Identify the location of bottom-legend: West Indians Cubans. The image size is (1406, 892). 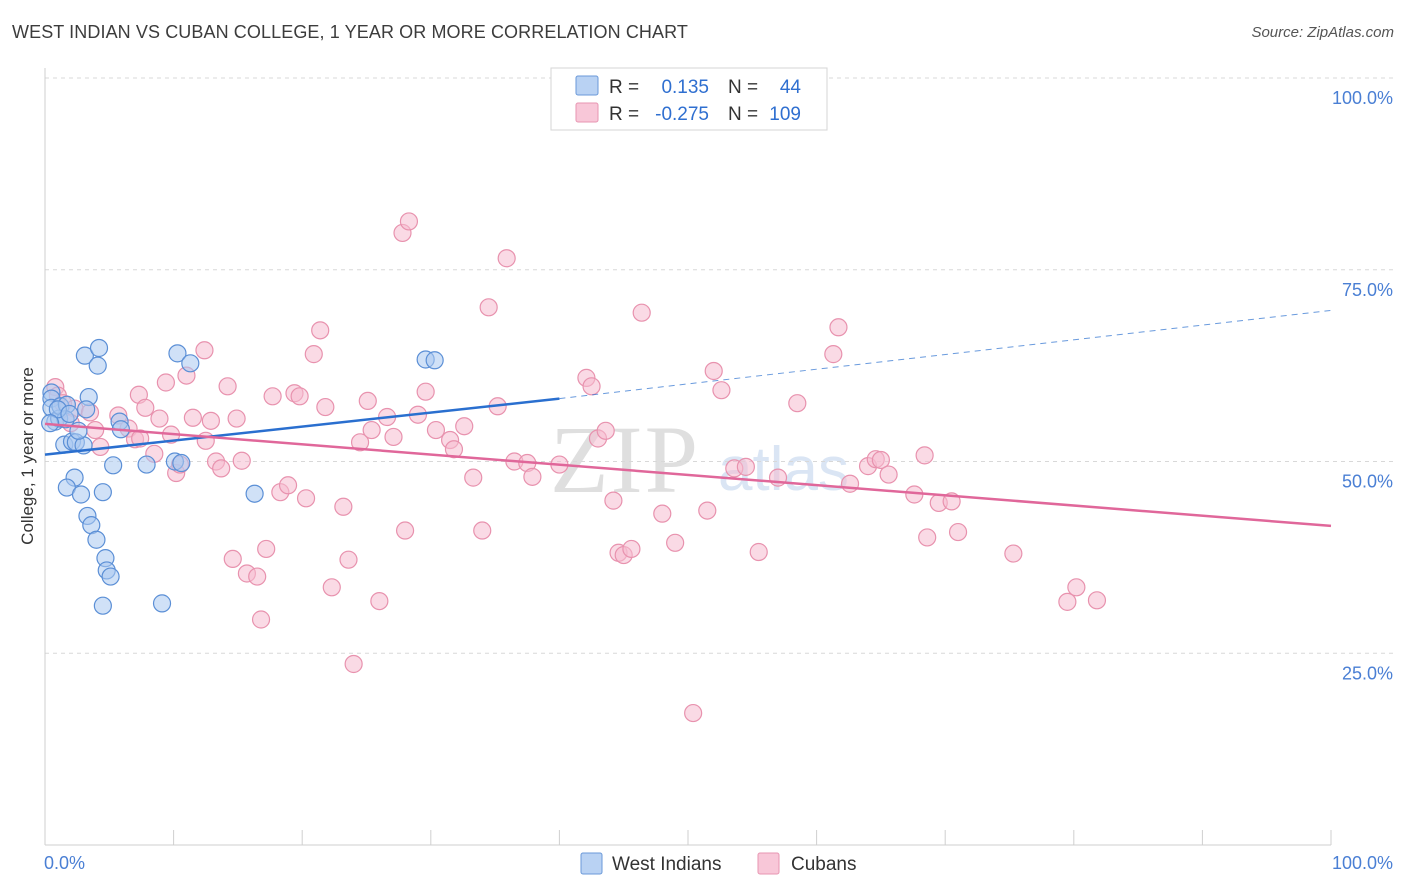
(718, 863).